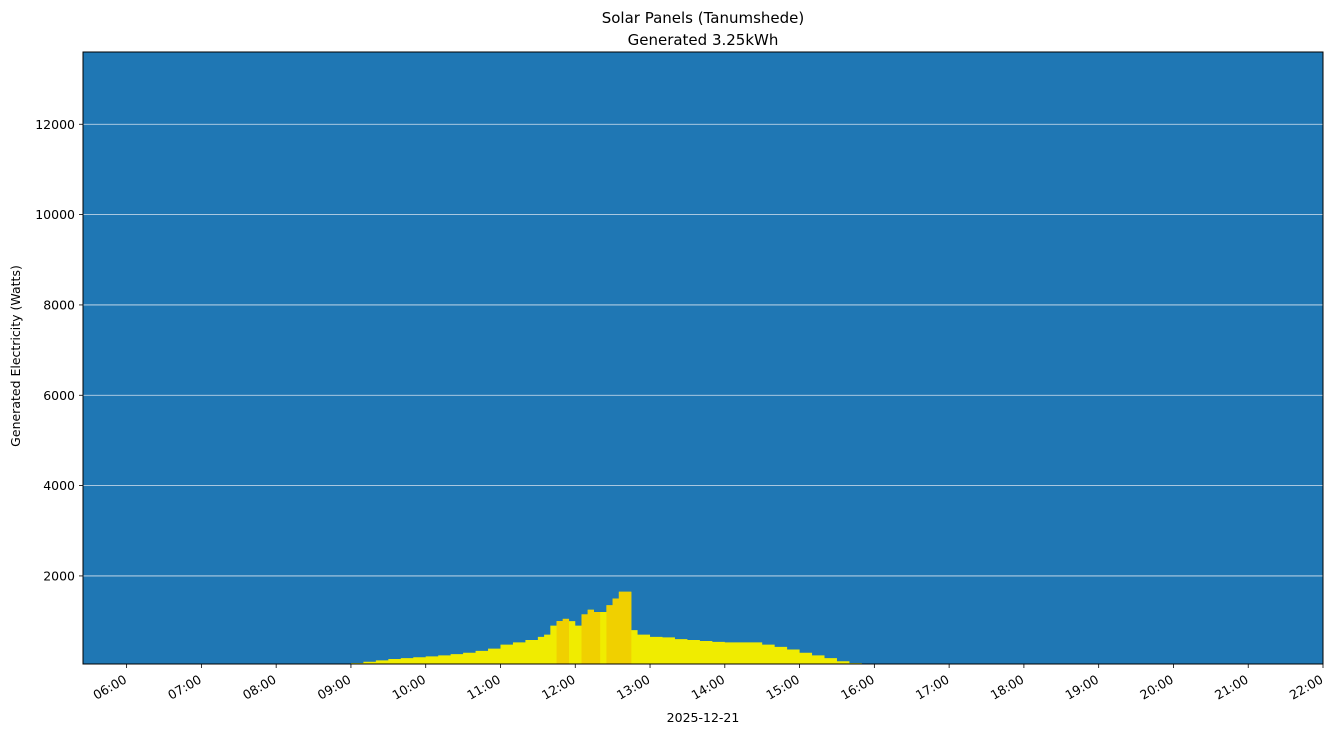 The width and height of the screenshot is (1333, 736). Describe the element at coordinates (1231, 687) in the screenshot. I see `x-tick-label: 21:00` at that location.